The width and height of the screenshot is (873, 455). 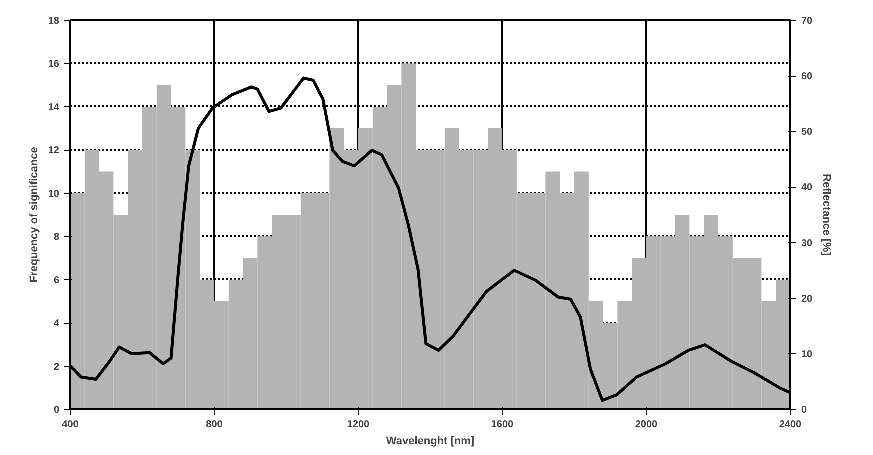 I want to click on y-tick-label: 16, so click(x=54, y=64).